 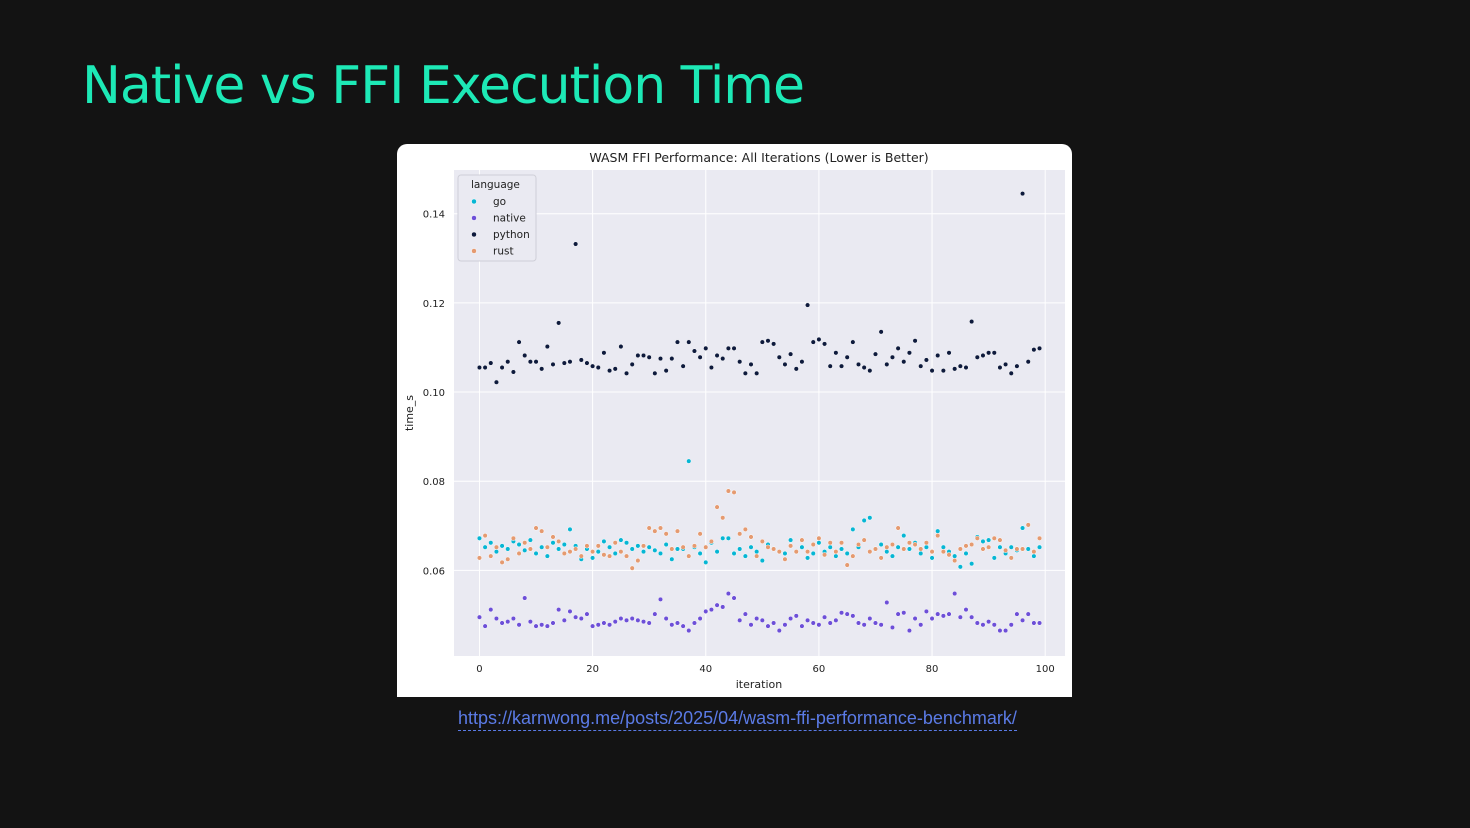 What do you see at coordinates (759, 684) in the screenshot?
I see `x-axis-label: iteration` at bounding box center [759, 684].